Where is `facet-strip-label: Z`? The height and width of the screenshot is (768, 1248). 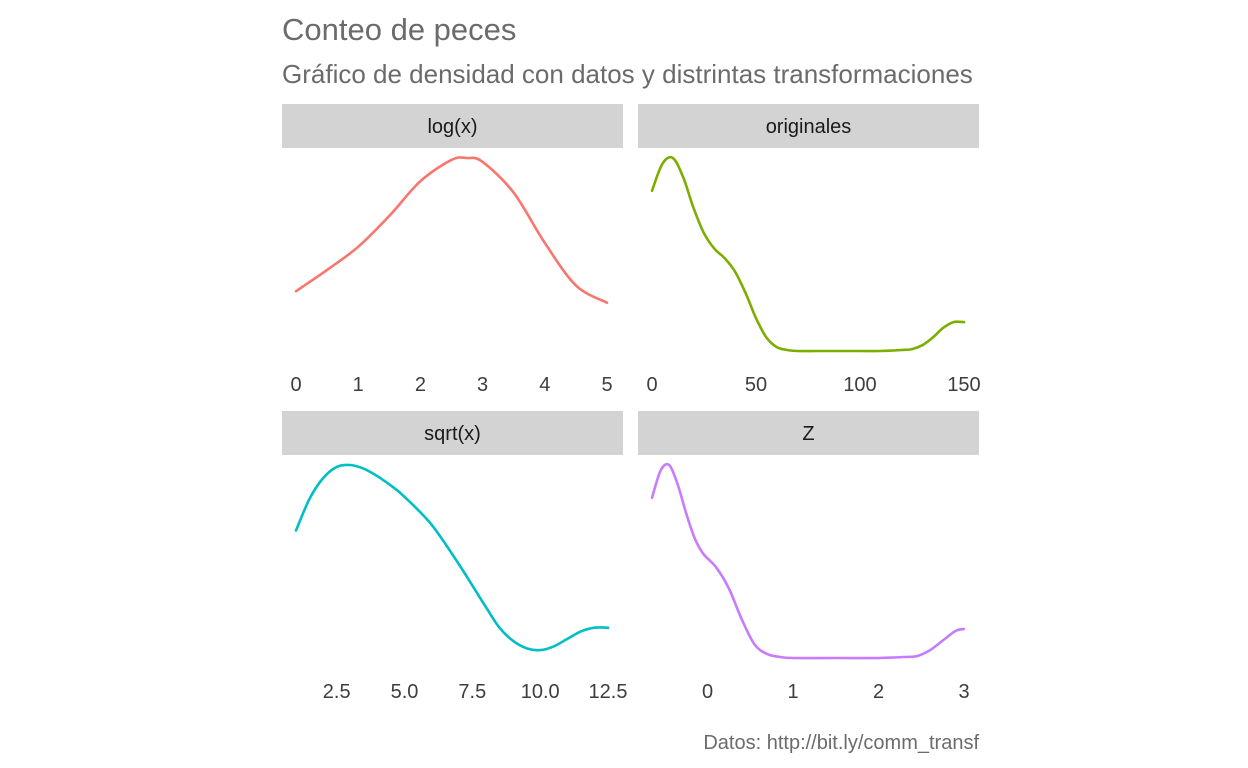 facet-strip-label: Z is located at coordinates (808, 434).